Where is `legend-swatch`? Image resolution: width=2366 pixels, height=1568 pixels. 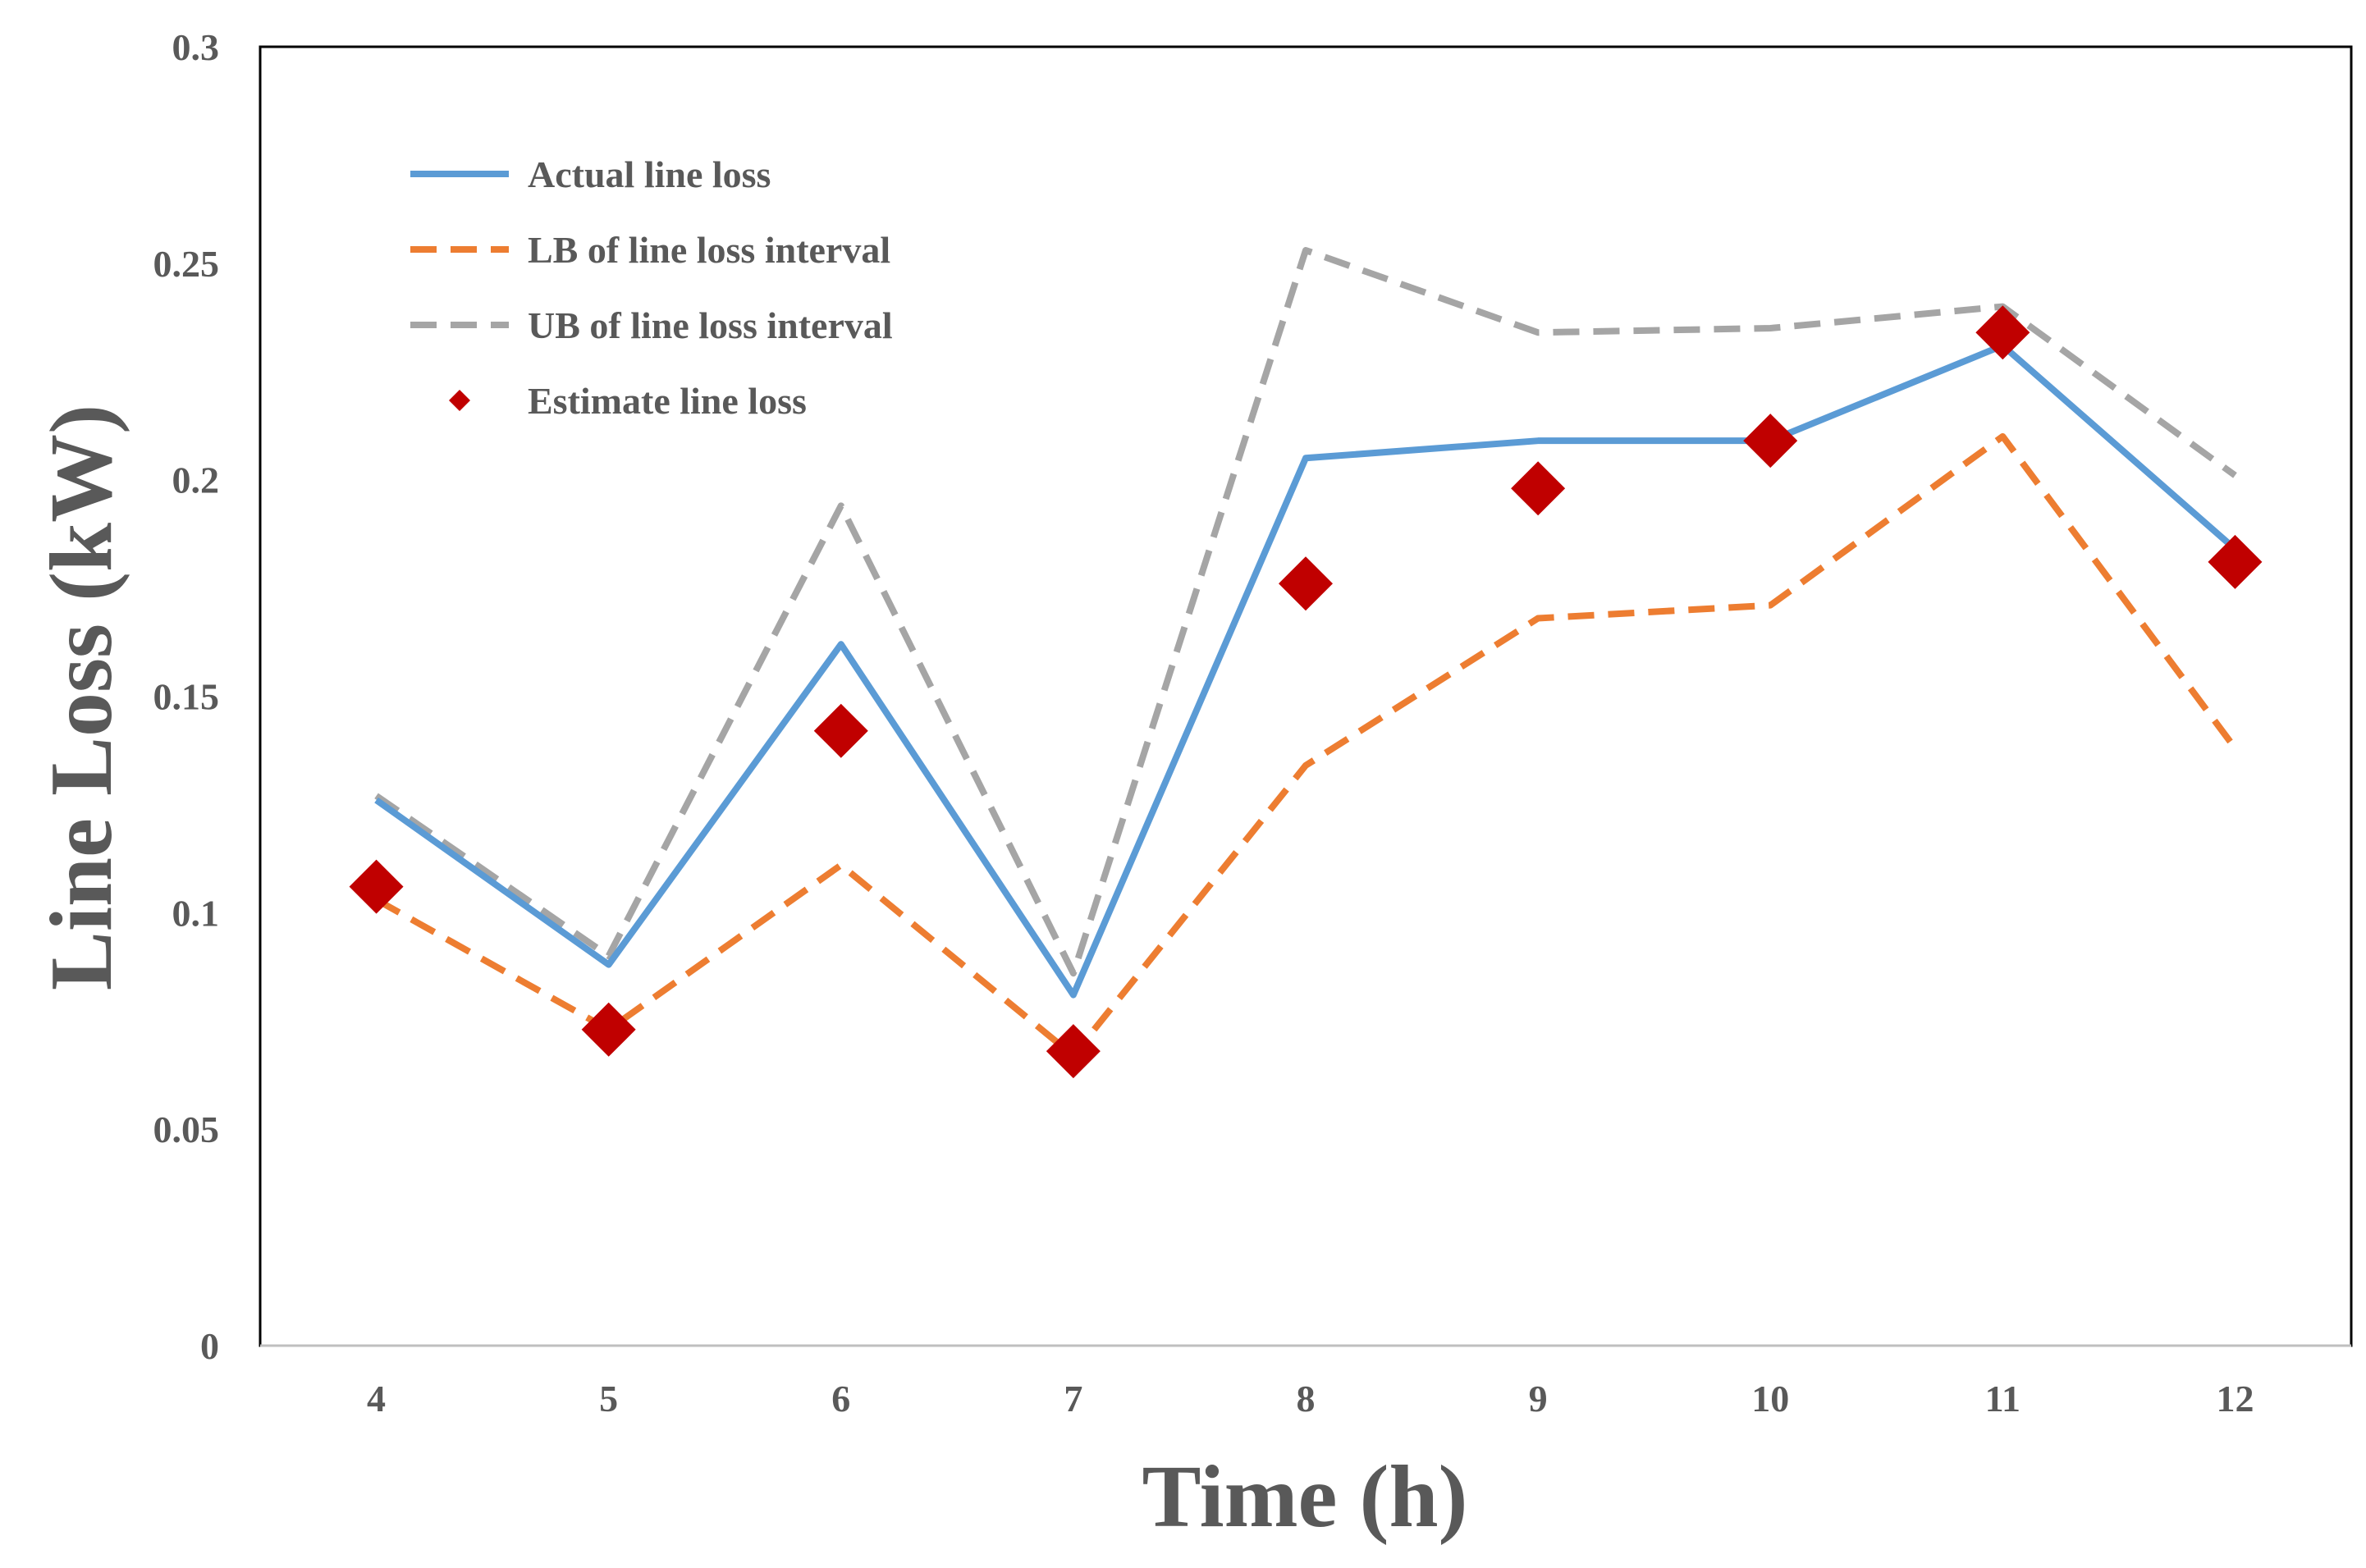 legend-swatch is located at coordinates (460, 400).